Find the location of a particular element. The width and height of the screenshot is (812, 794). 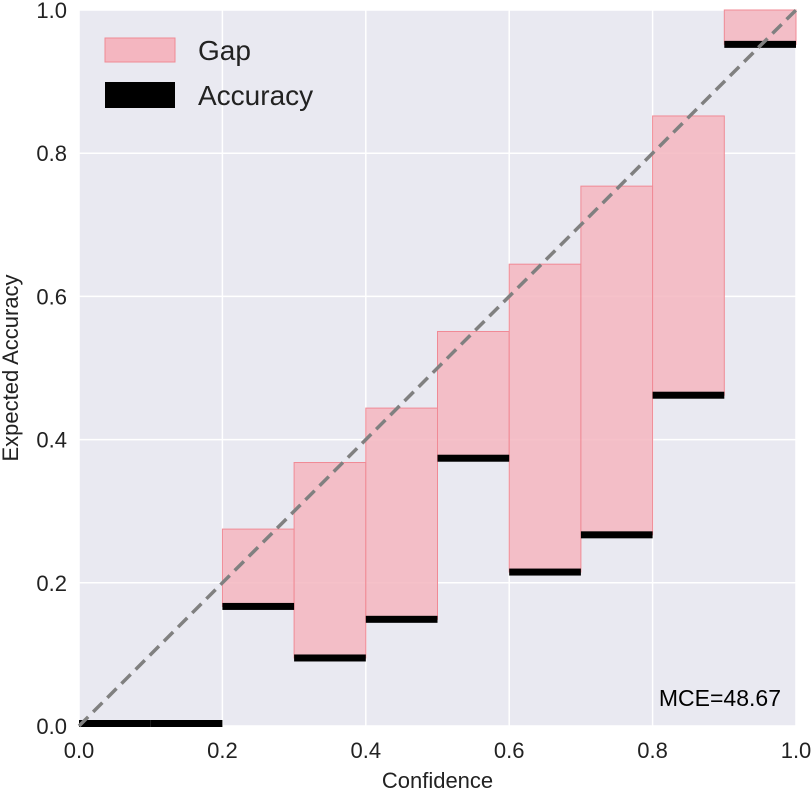

x-tick-label: 1.0 is located at coordinates (796, 750).